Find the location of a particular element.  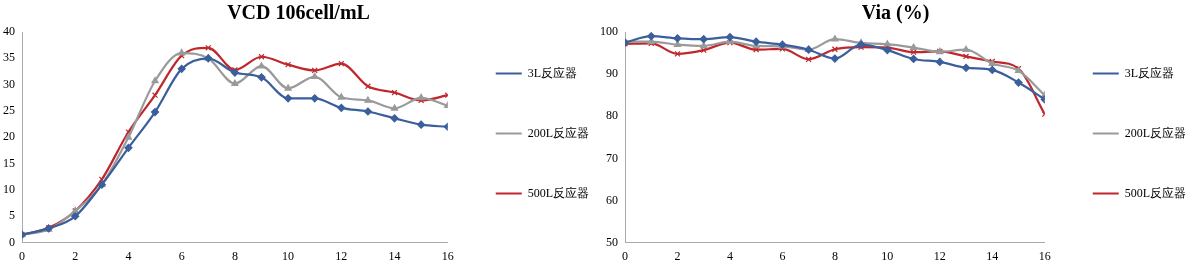

y-tick-label: 30 is located at coordinates (9, 83).